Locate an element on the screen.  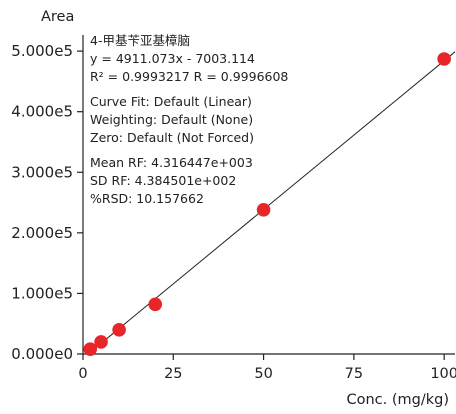
x-tick-label: 0 is located at coordinates (82, 374).